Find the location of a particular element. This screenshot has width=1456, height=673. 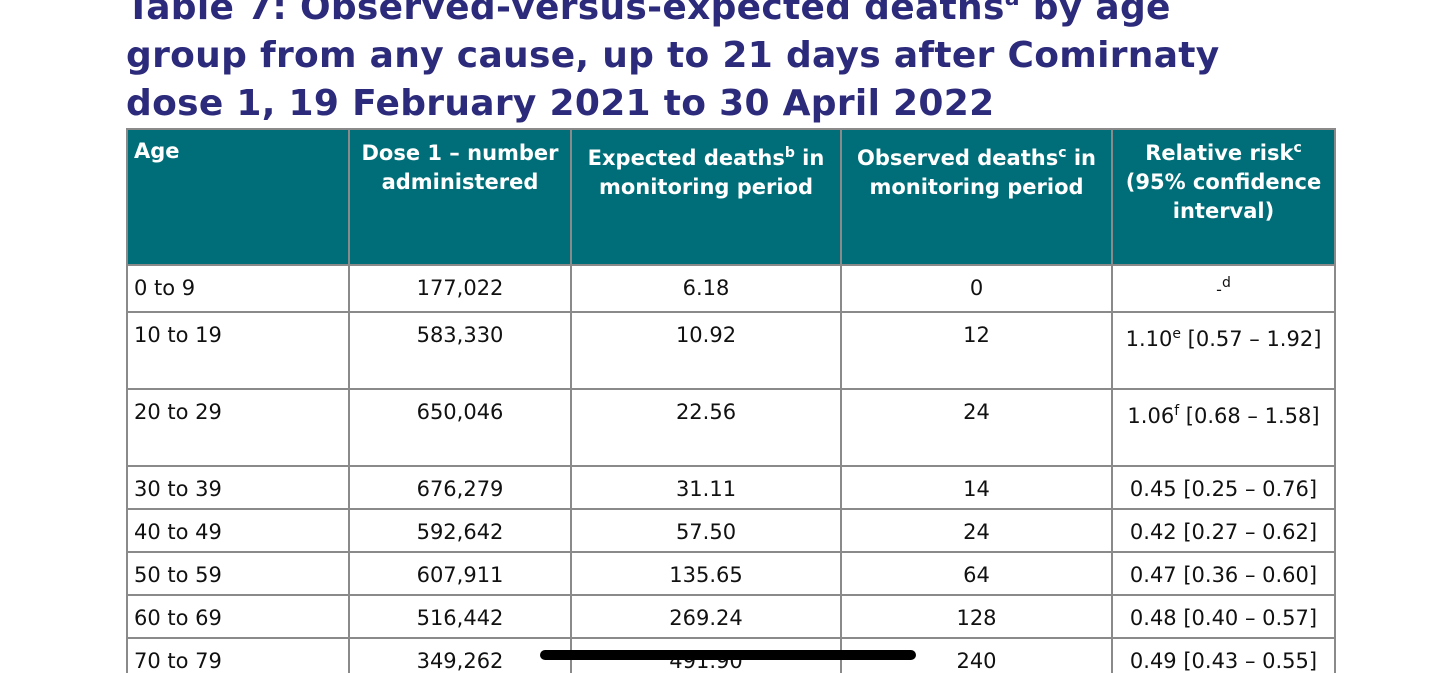

cell-relative-risk: 1.10e [0.57 – 1.92] is located at coordinates (1223, 350).